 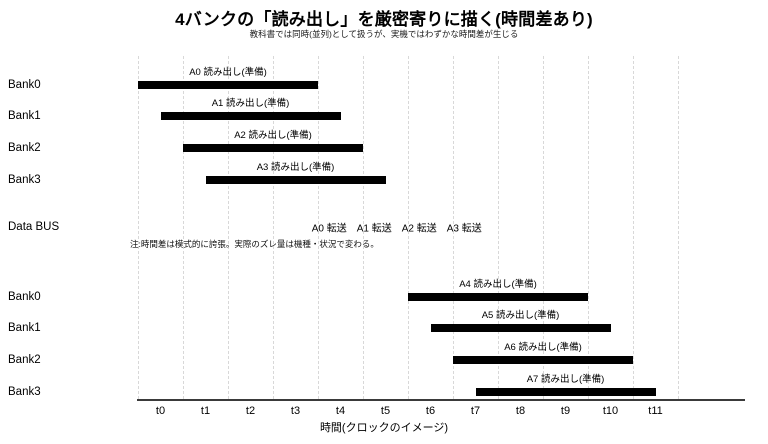 I want to click on x-tick-label: t4, so click(x=340, y=410).